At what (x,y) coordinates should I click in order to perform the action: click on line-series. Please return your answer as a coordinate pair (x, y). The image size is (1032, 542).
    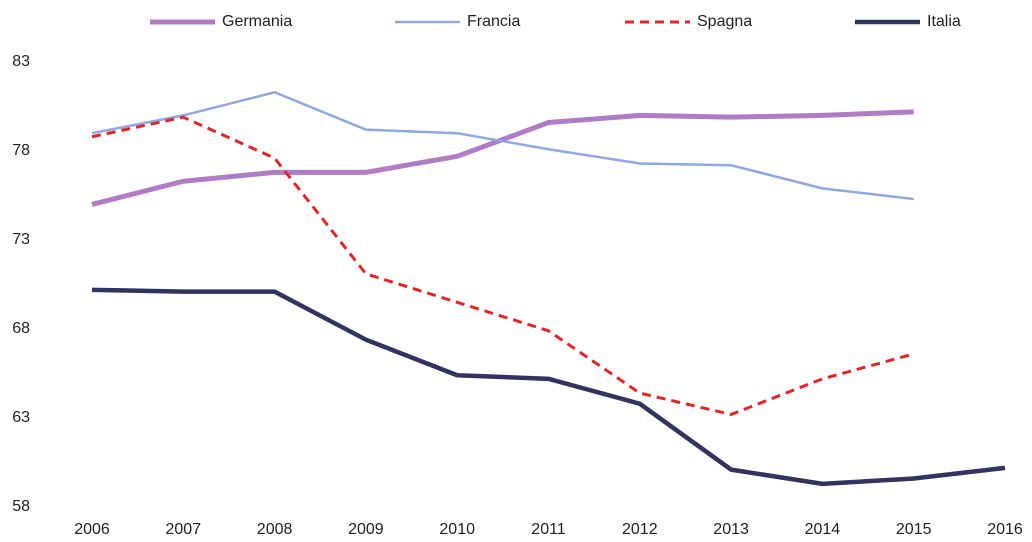
    Looking at the image, I should click on (502, 158).